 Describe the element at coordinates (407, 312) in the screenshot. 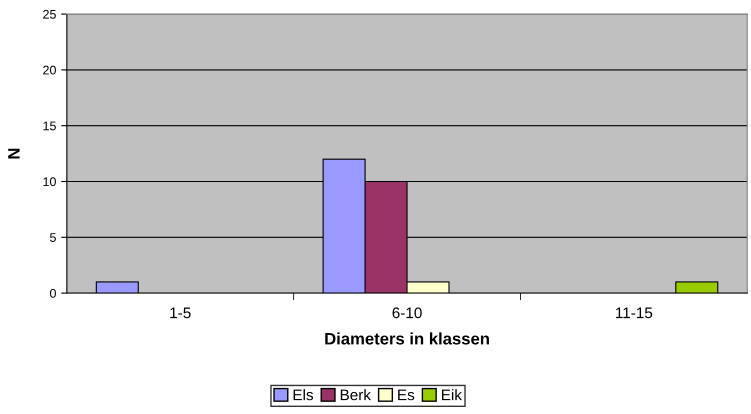

I see `x-tick-label: 6-10` at that location.